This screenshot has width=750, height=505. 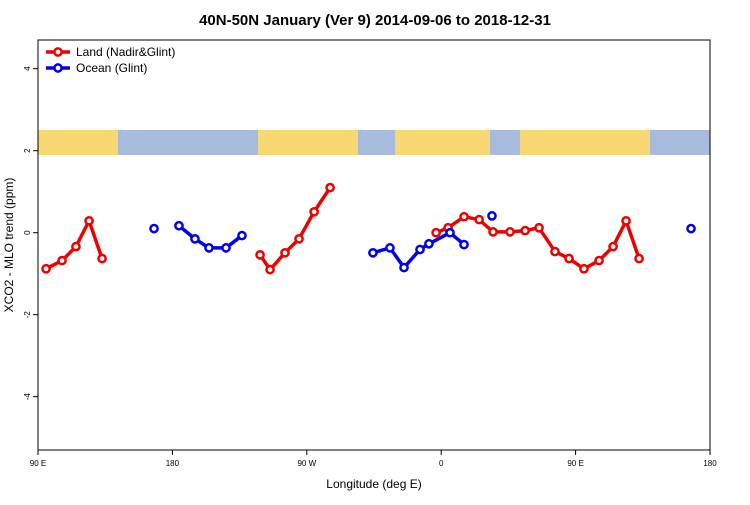 What do you see at coordinates (9, 245) in the screenshot?
I see `y-axis-label: XCO2 - MLO trend (ppm)` at bounding box center [9, 245].